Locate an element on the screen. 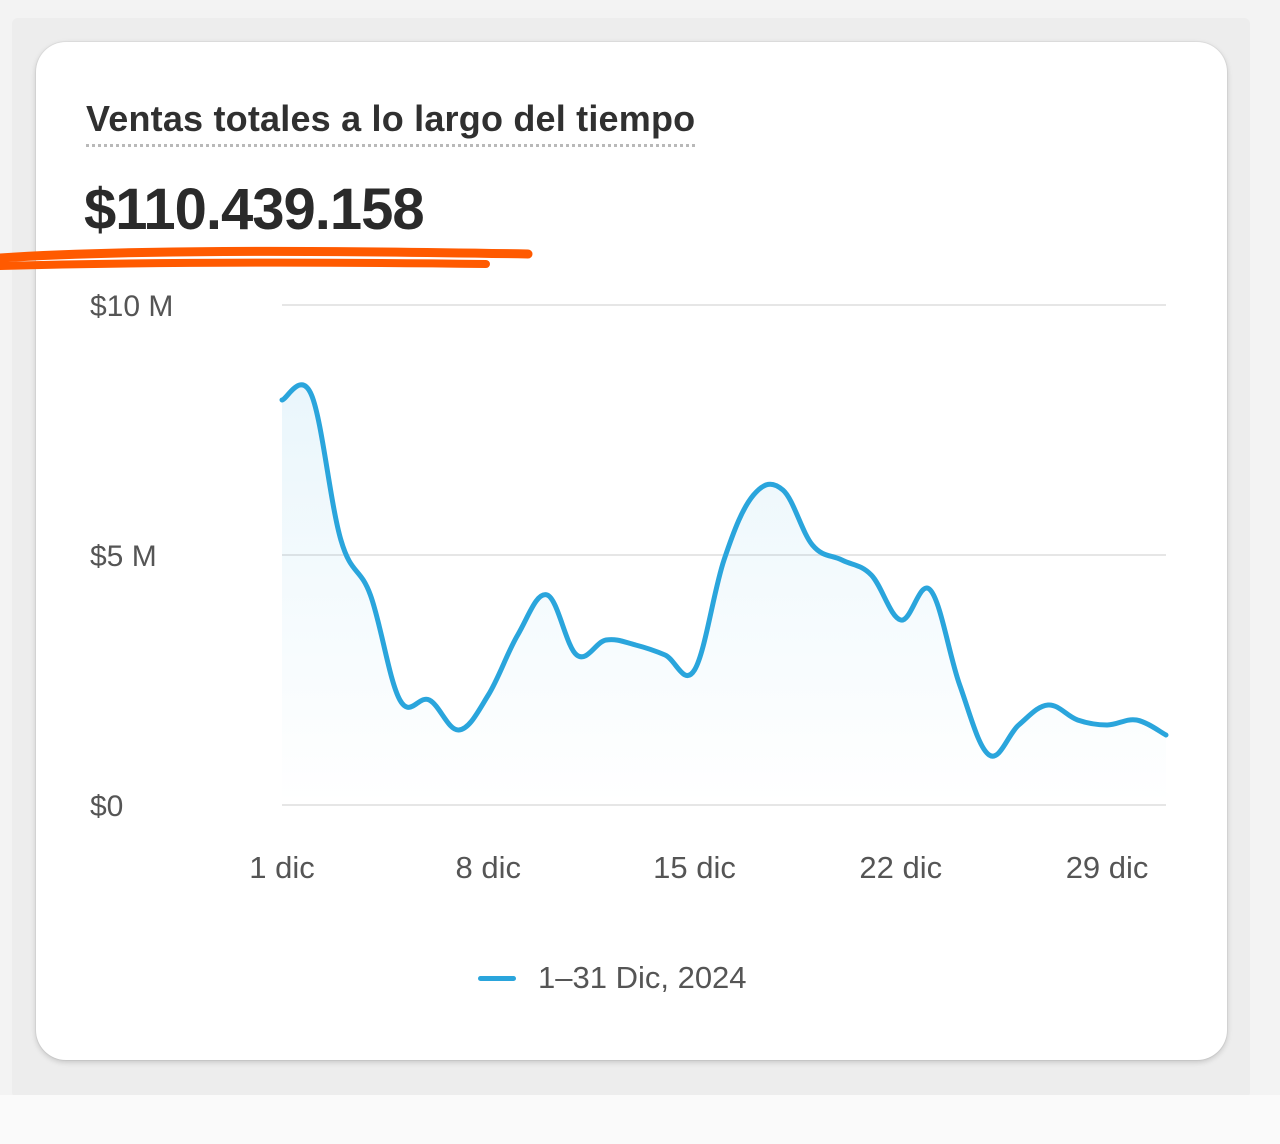  chart-legend: 1–31 Dic, 2024 is located at coordinates (612, 978).